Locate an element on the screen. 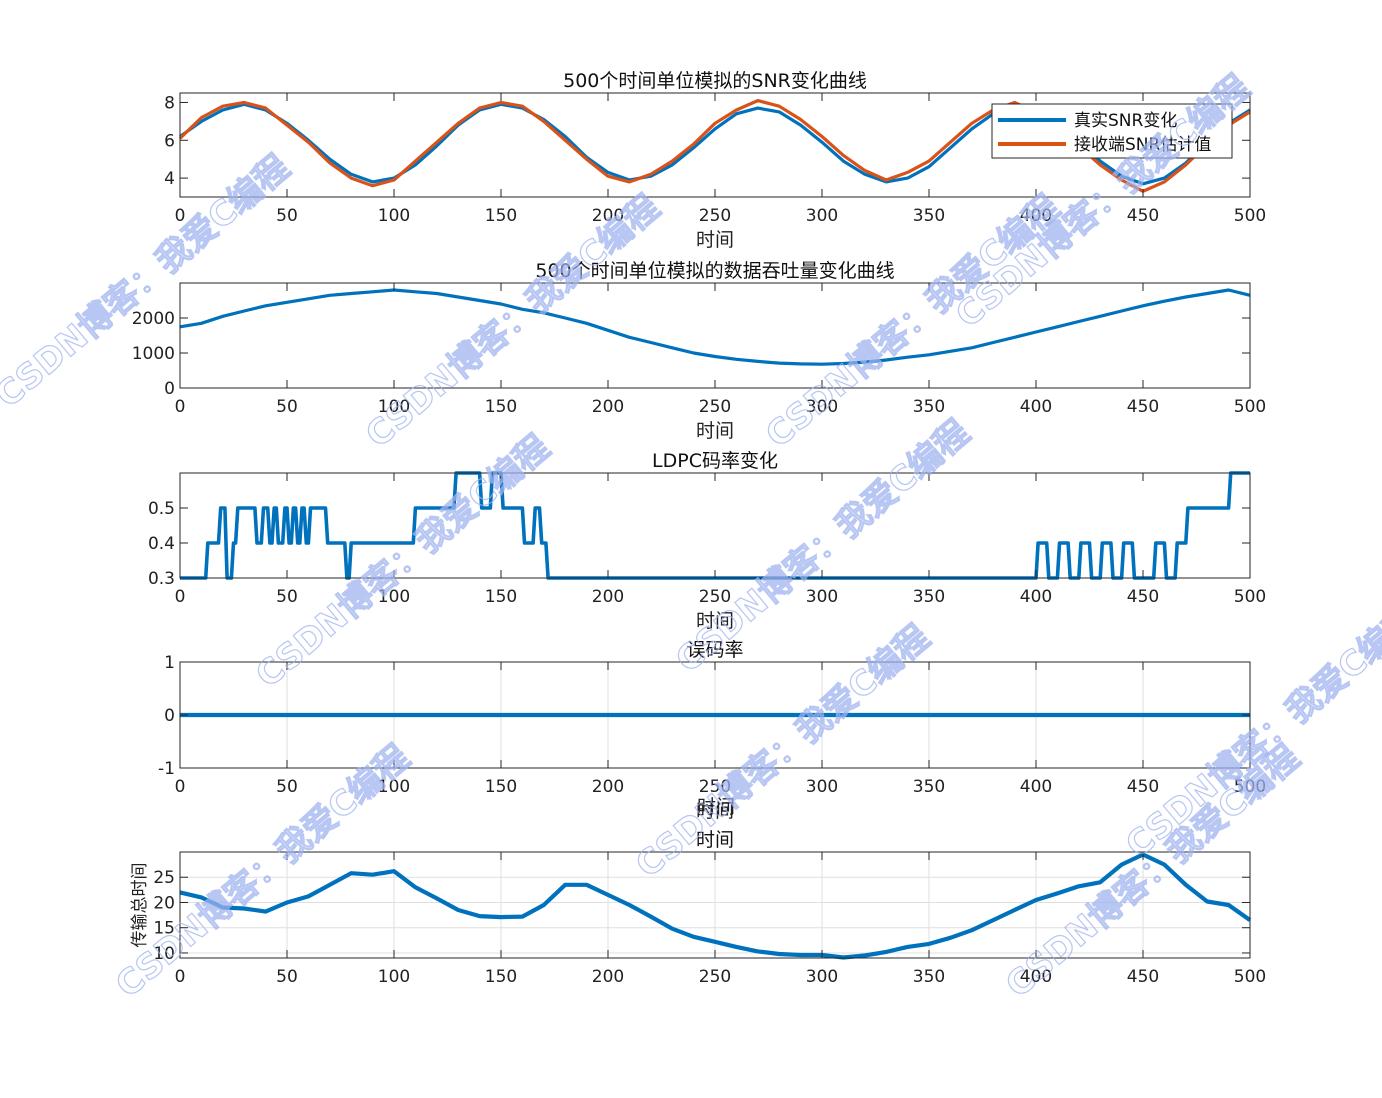 The image size is (1382, 1098). legend-label: 接收端SNR估计值 is located at coordinates (1142, 145).